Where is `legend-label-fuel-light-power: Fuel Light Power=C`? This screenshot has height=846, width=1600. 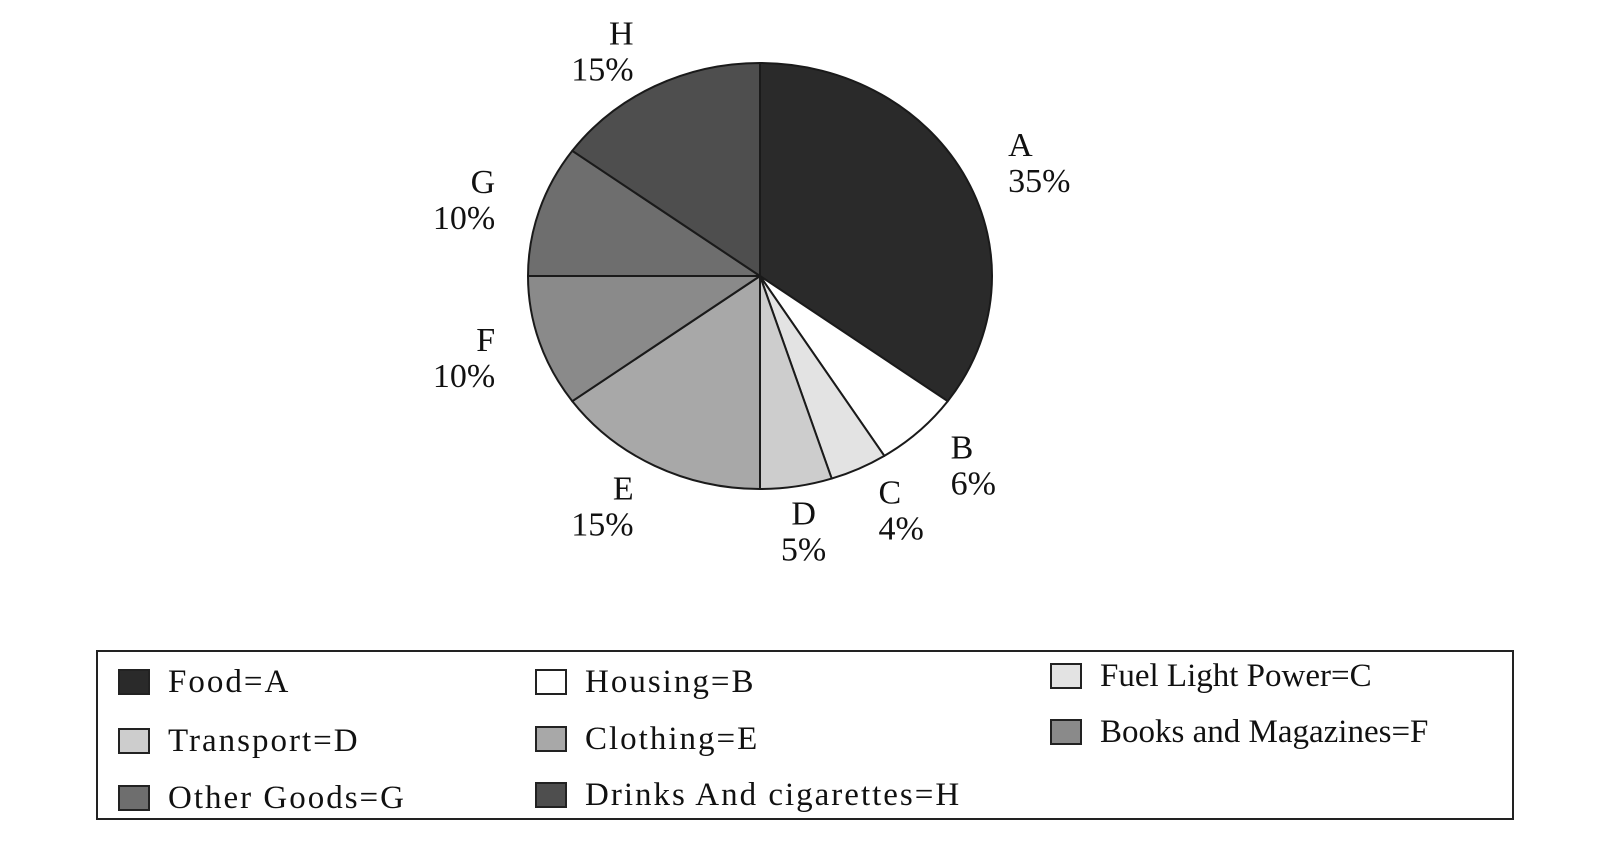 legend-label-fuel-light-power: Fuel Light Power=C is located at coordinates (1236, 675).